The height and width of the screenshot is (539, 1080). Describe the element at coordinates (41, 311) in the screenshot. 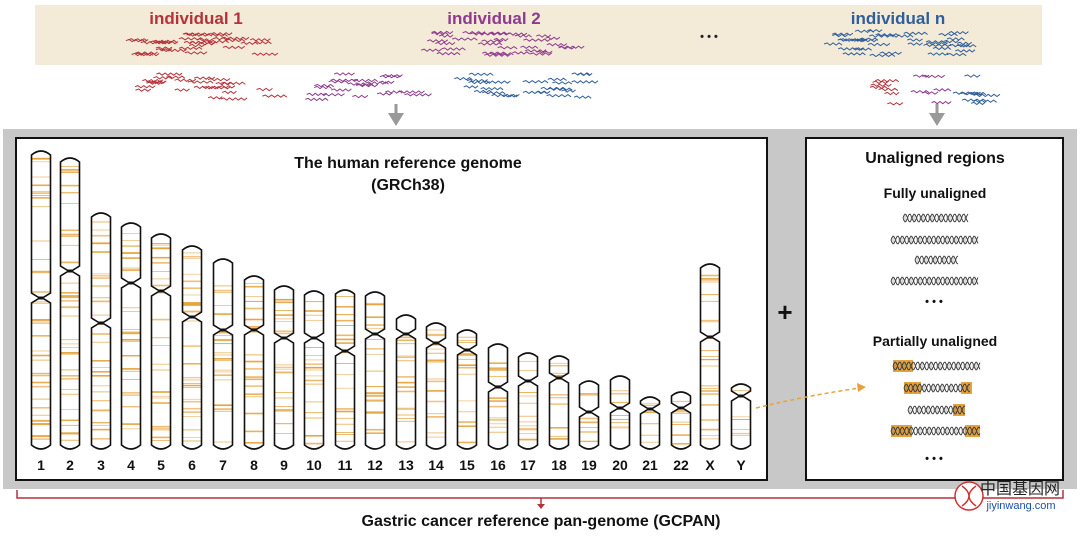

I see `chromosome-1: 1` at that location.